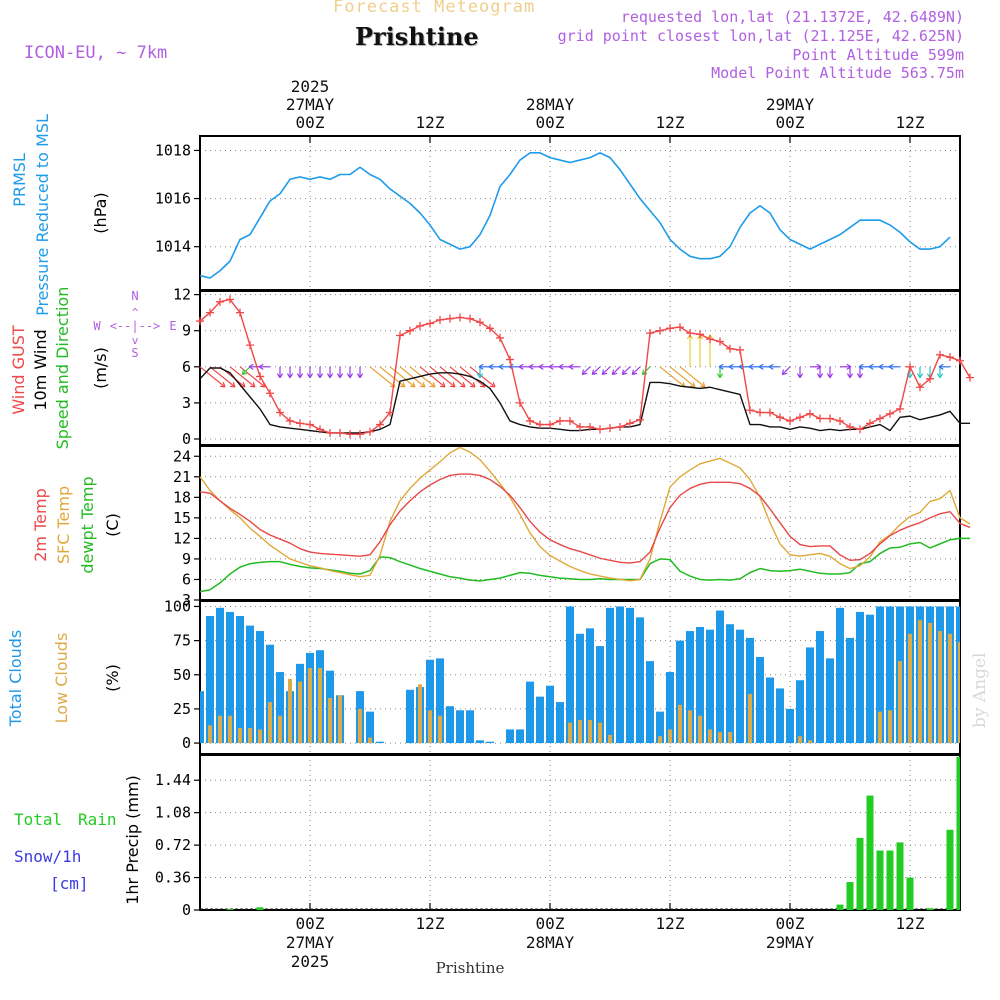 The width and height of the screenshot is (1000, 1000). What do you see at coordinates (584, 400) in the screenshot?
I see `wind10m-line` at bounding box center [584, 400].